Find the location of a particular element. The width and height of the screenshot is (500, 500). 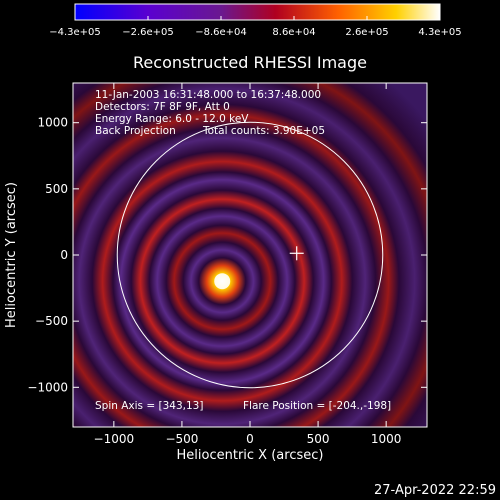

y-tick-label: 1000 is located at coordinates (52, 123).